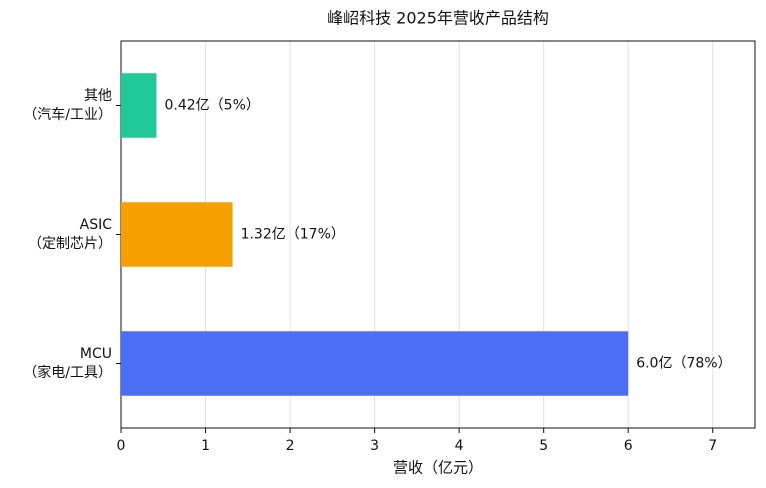 This screenshot has width=766, height=488. Describe the element at coordinates (70, 234) in the screenshot. I see `y-tick-label: ASIC （定制芯片）` at that location.